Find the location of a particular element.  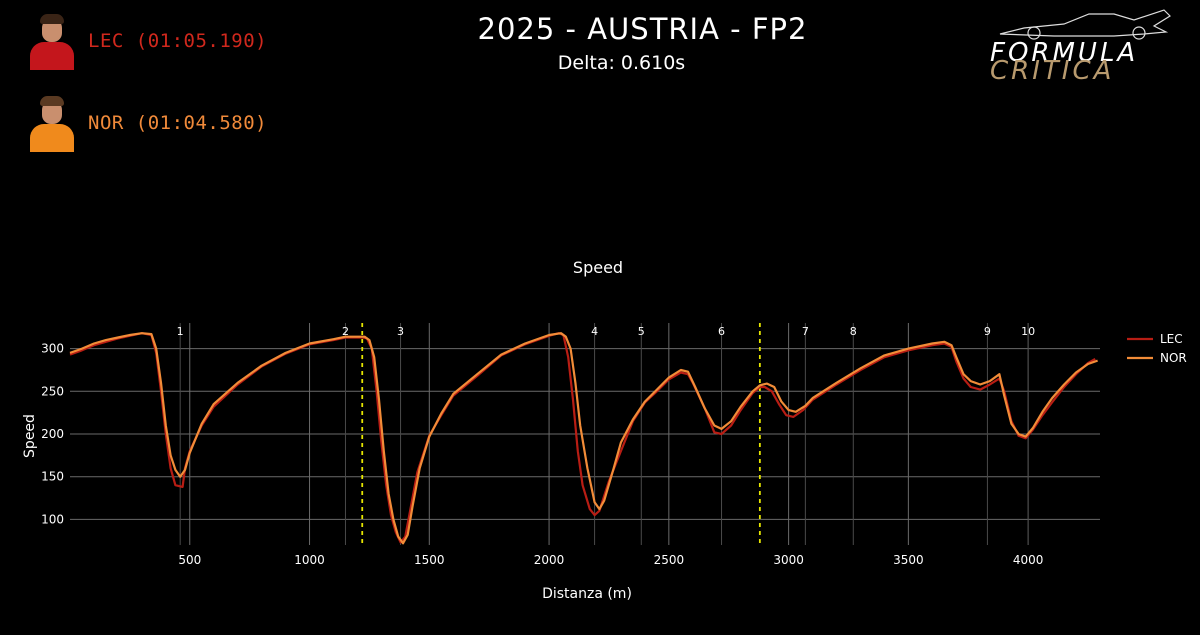

x-tick-label: 1000 is located at coordinates (309, 560).